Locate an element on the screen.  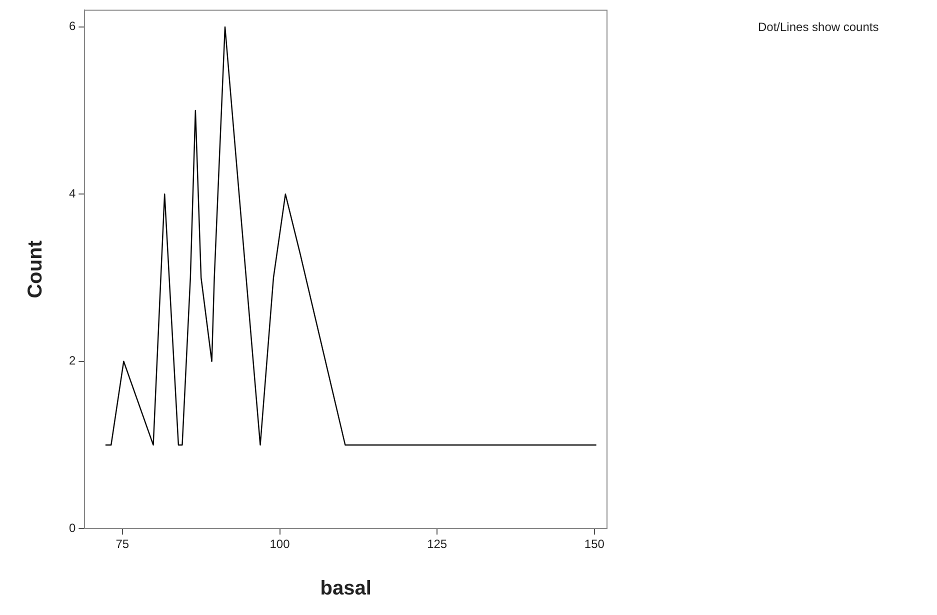
x-tick-label: 75 is located at coordinates (123, 544).